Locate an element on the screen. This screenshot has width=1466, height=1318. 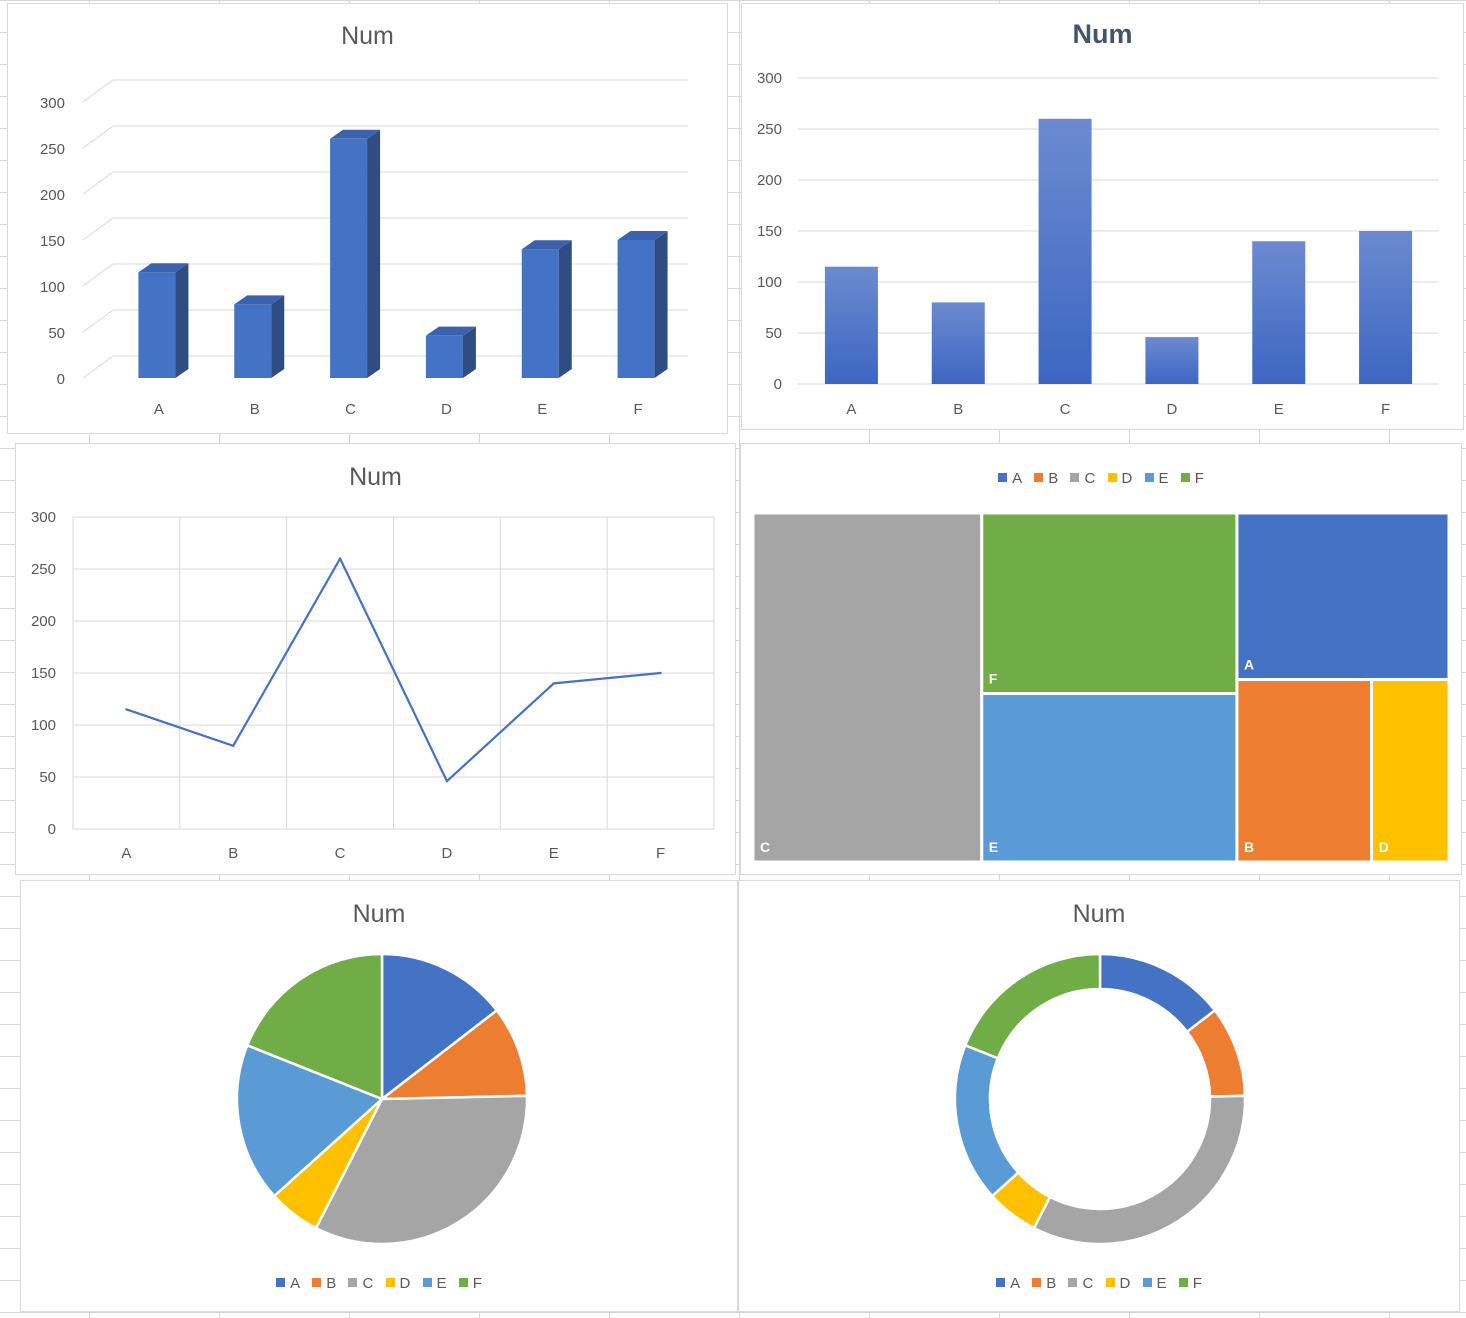
point-a is located at coordinates (126, 709).